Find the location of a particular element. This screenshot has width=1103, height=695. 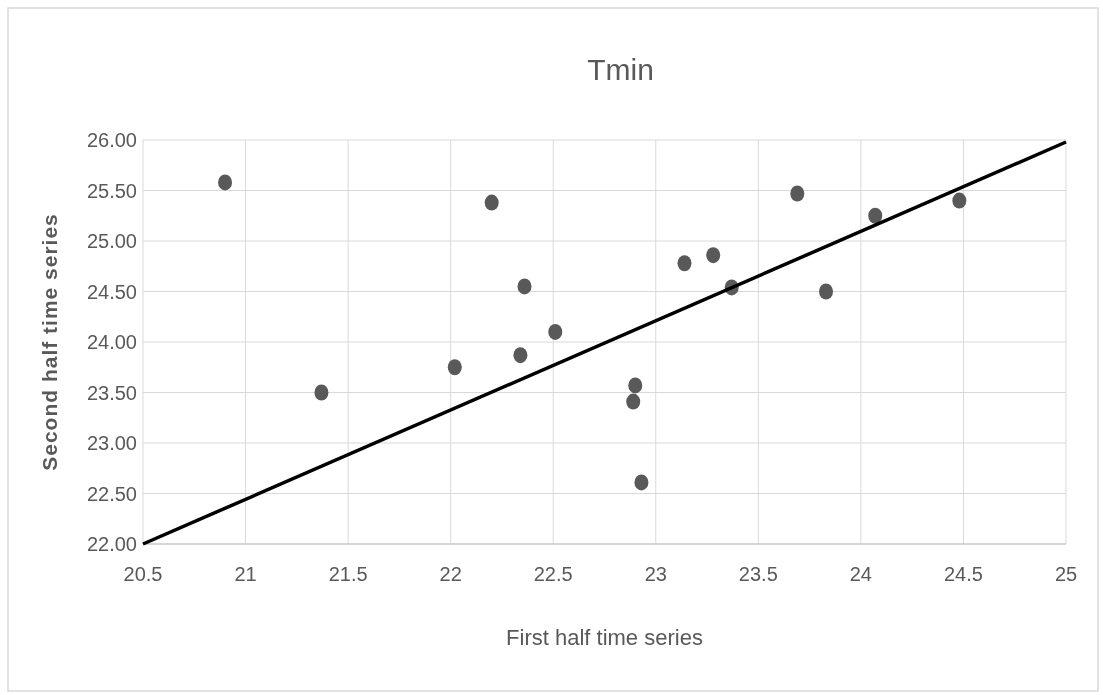

x-tick-label: 20.5 is located at coordinates (143, 574).